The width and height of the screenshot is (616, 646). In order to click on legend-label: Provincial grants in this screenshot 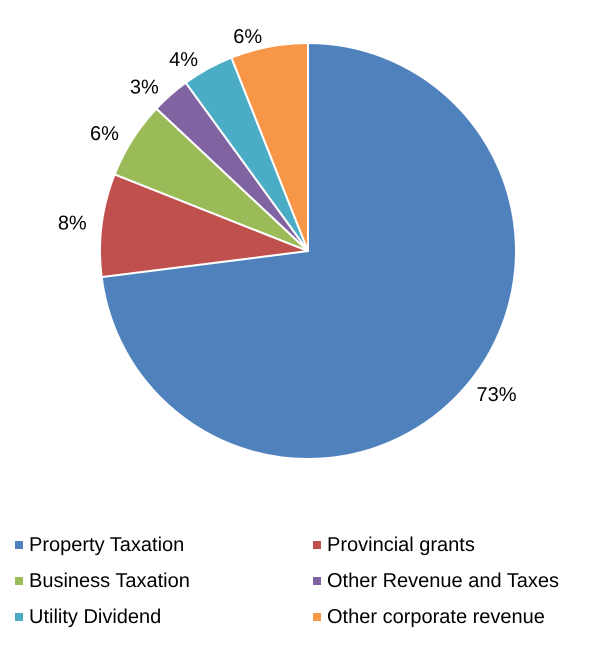, I will do `click(401, 545)`.